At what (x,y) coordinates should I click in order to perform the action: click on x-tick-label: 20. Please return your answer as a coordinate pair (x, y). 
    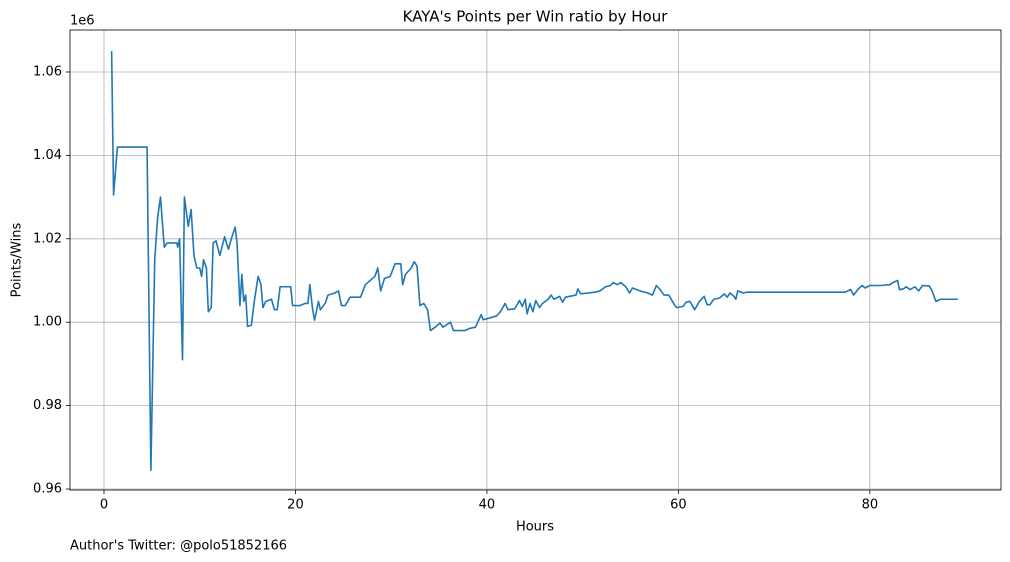
    Looking at the image, I should click on (295, 505).